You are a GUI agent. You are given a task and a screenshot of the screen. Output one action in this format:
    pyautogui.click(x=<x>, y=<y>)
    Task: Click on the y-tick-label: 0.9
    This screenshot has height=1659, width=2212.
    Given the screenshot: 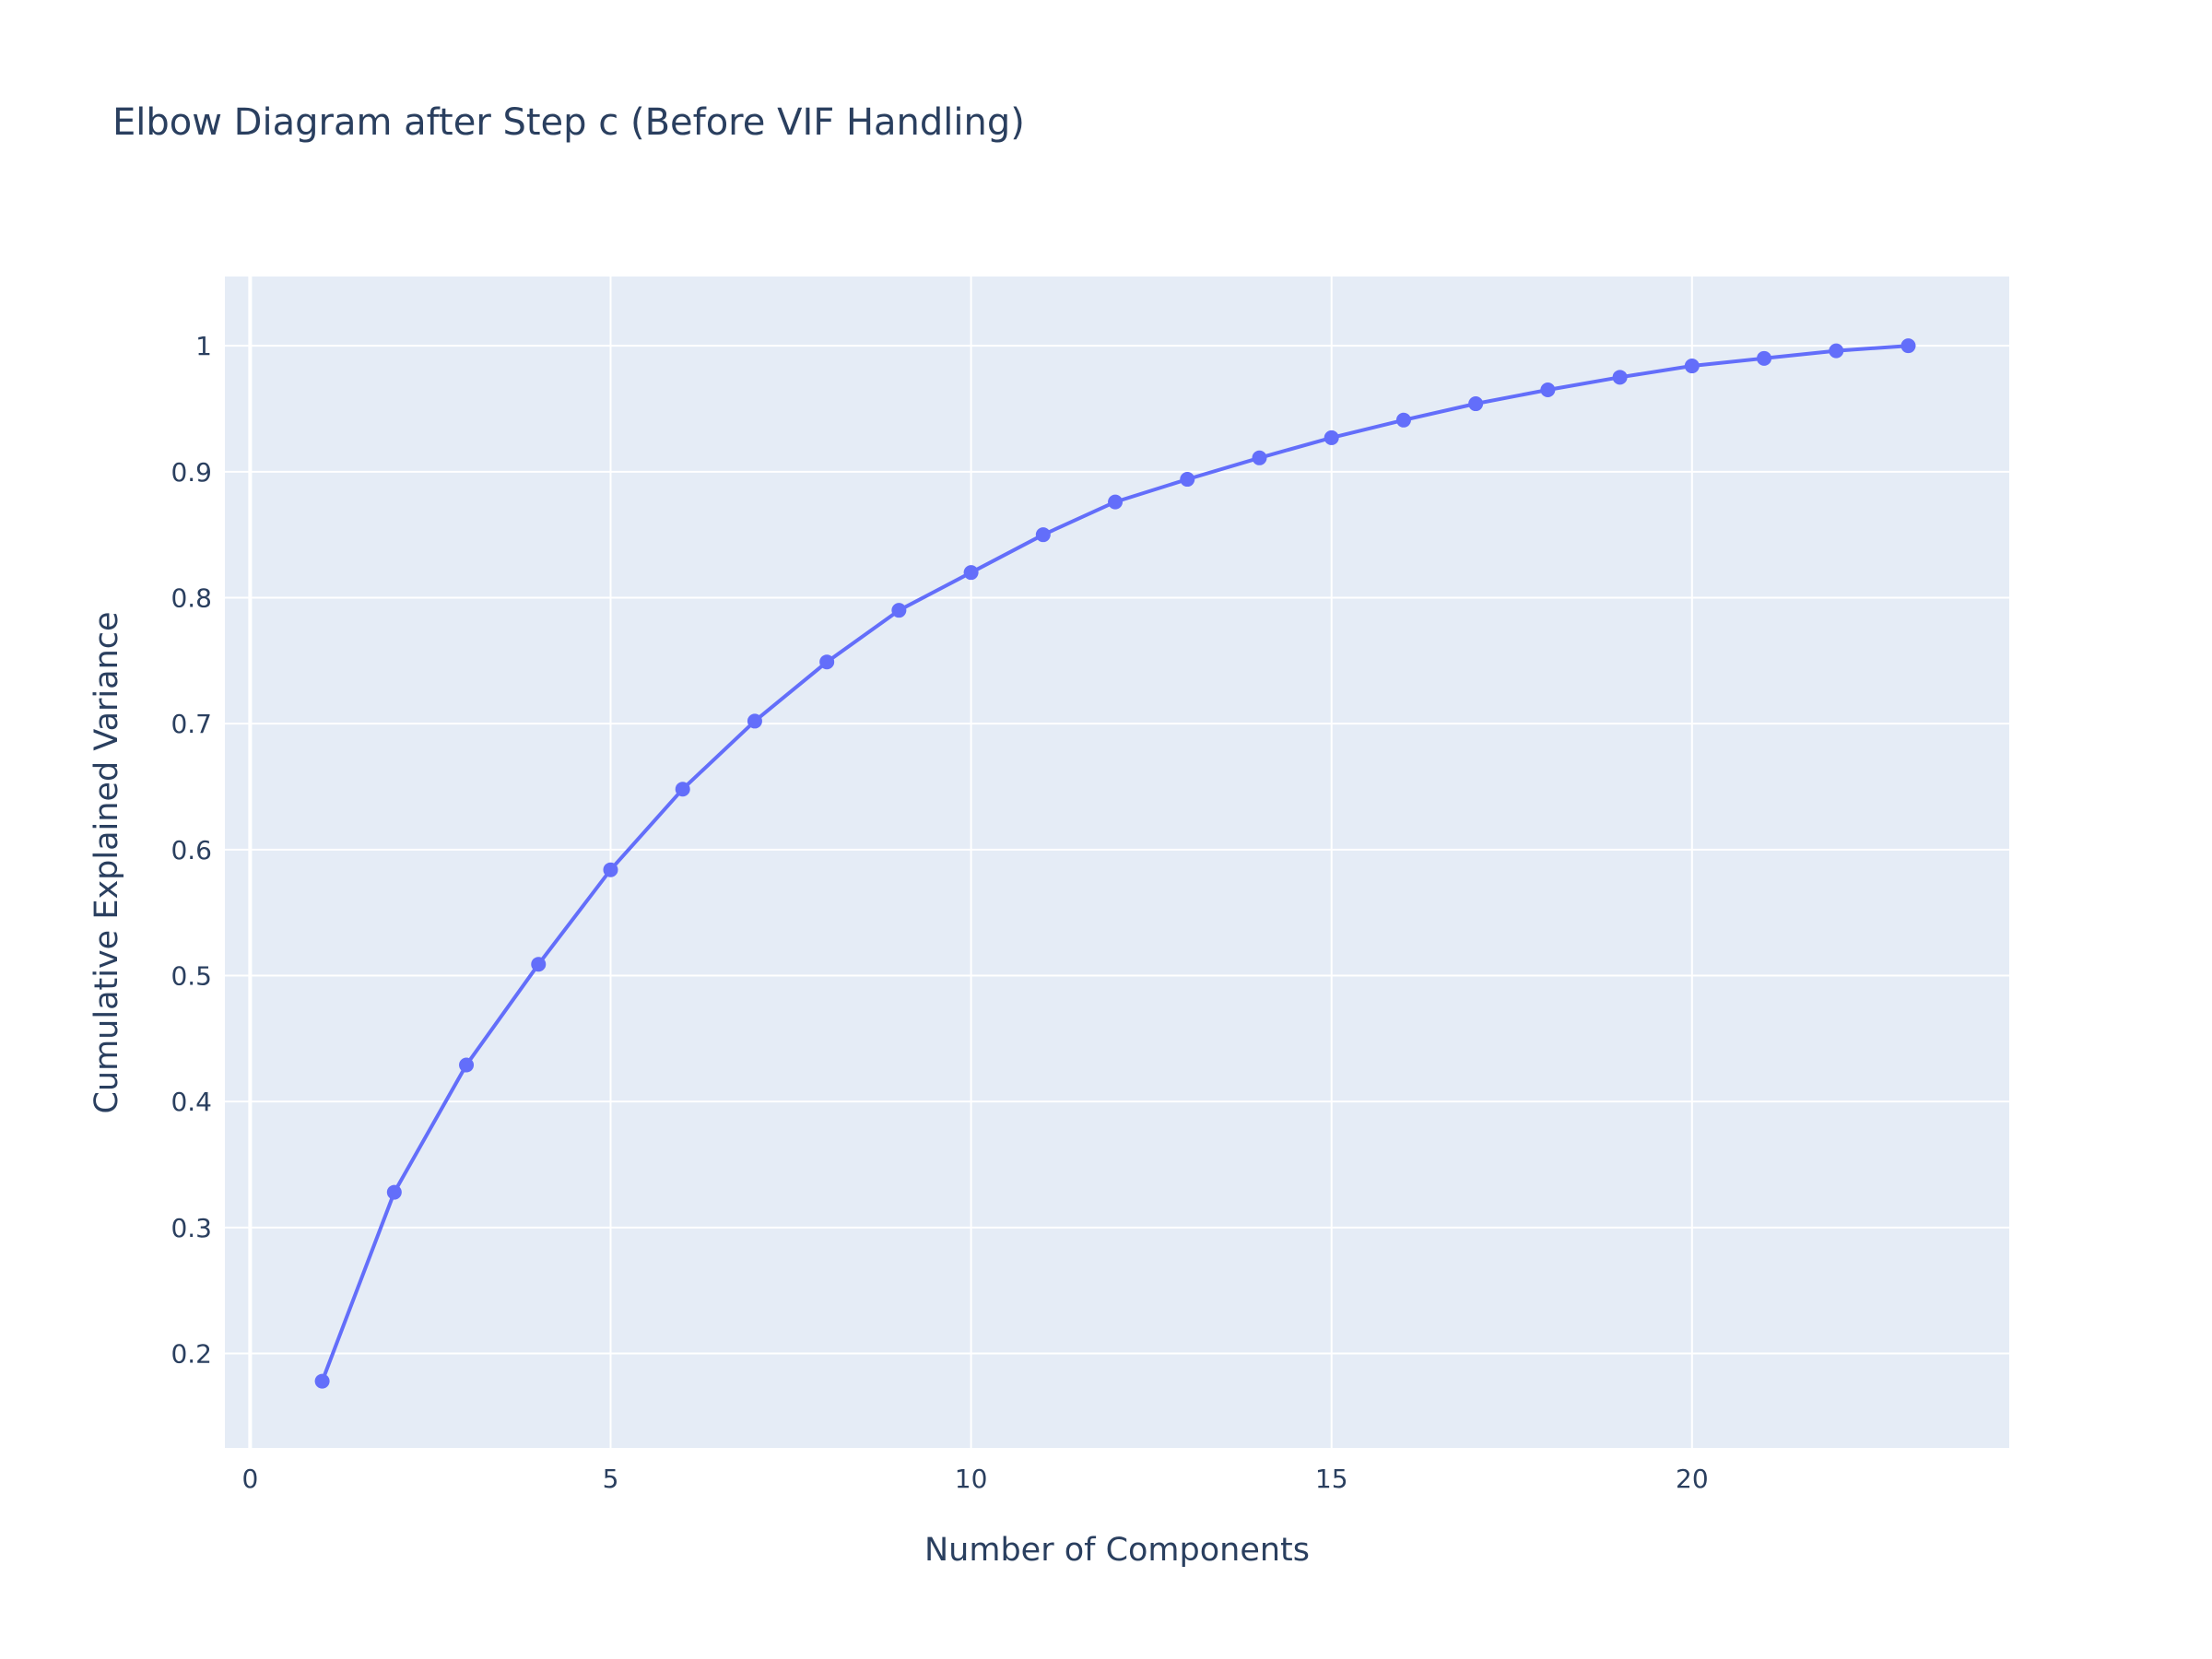 What is the action you would take?
    pyautogui.click(x=191, y=472)
    